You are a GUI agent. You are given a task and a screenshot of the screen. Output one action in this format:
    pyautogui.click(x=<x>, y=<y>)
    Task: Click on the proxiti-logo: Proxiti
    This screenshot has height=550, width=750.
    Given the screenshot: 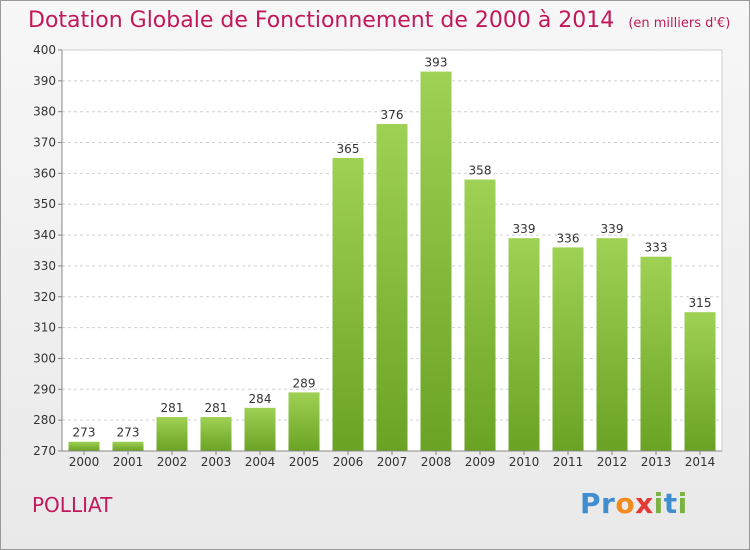 What is the action you would take?
    pyautogui.click(x=634, y=503)
    